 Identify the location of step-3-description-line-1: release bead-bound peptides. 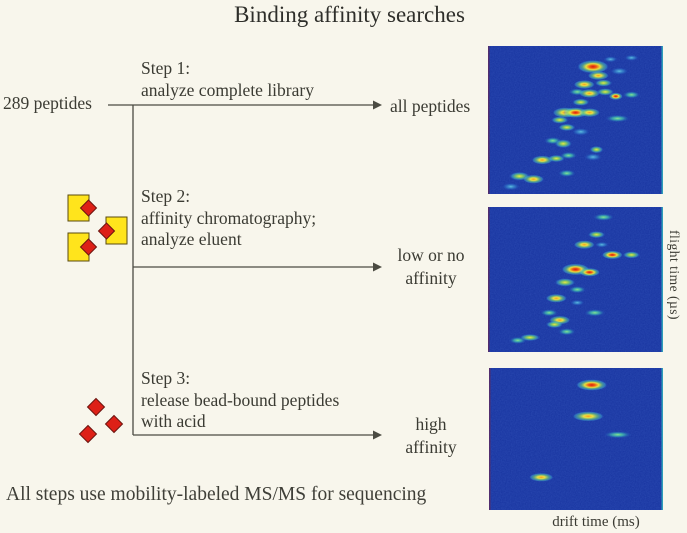
(240, 399).